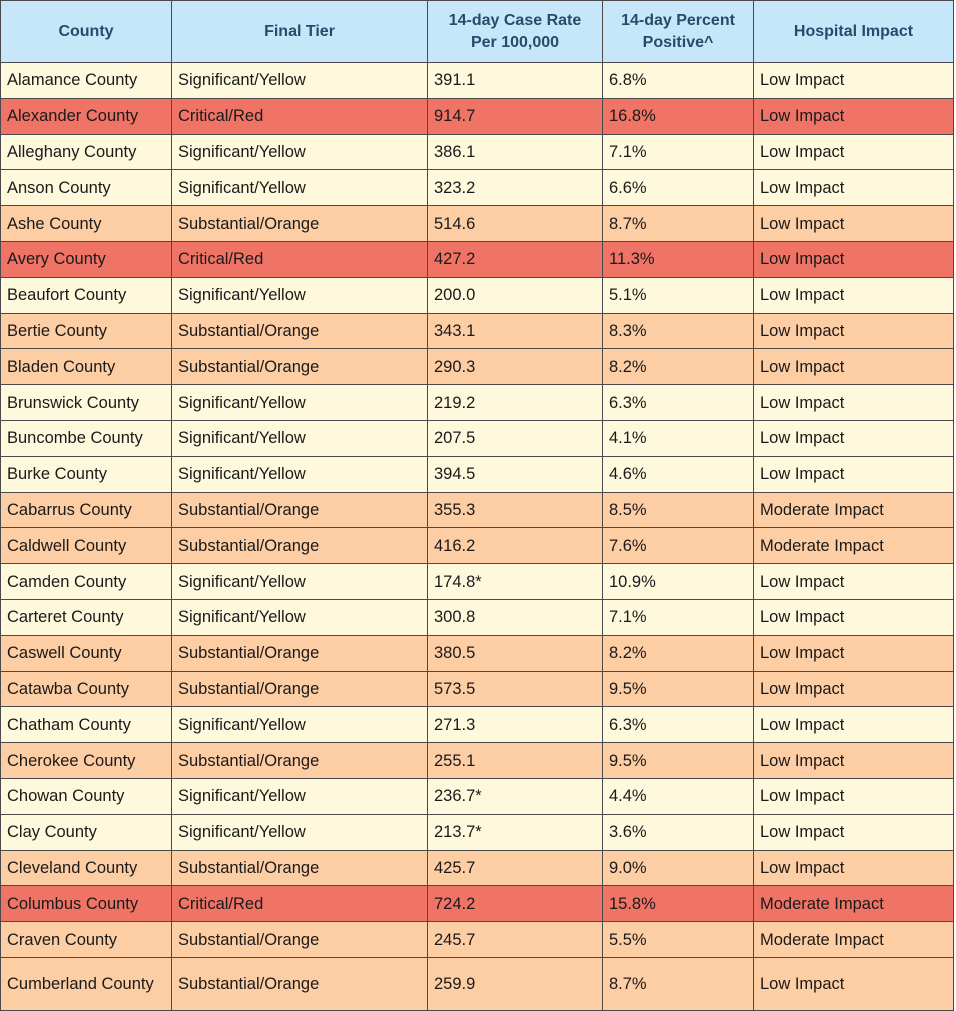 This screenshot has height=1011, width=956. What do you see at coordinates (86, 152) in the screenshot?
I see `county-cell: Alleghany County` at bounding box center [86, 152].